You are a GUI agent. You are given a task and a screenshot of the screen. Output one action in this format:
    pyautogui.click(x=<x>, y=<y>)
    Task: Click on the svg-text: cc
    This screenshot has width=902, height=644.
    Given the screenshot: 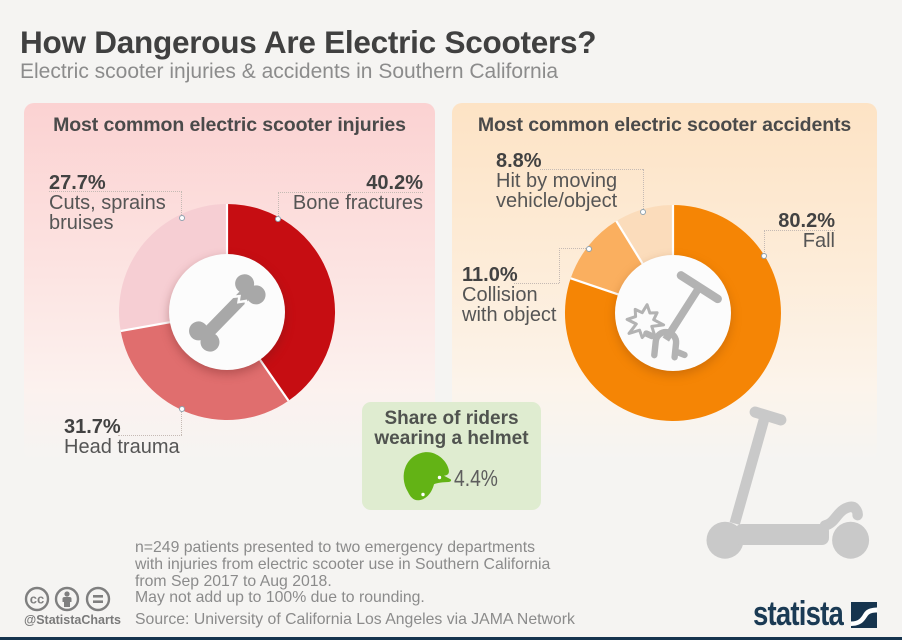 What is the action you would take?
    pyautogui.click(x=37, y=599)
    